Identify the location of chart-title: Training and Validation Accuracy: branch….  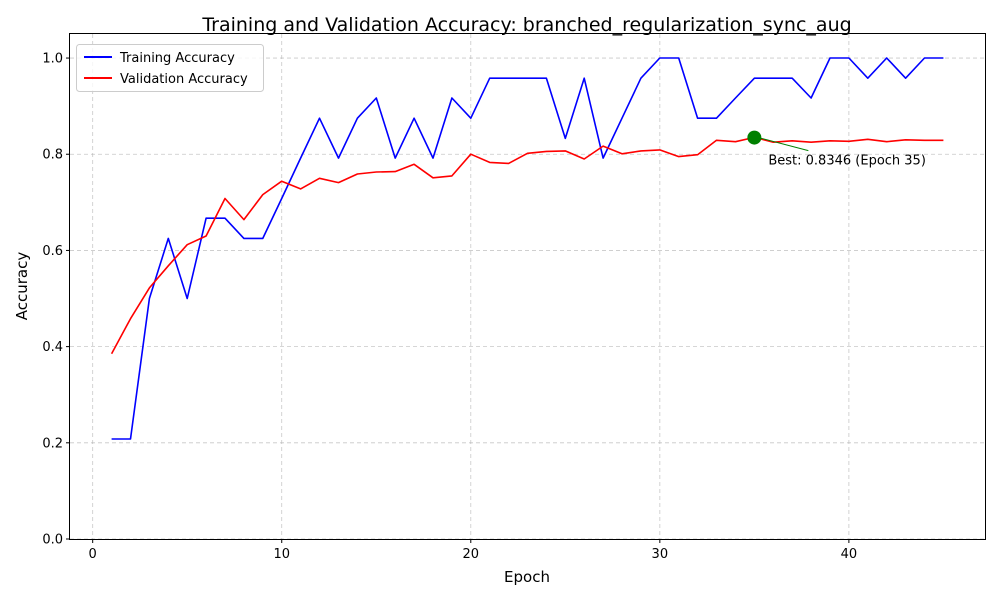
(526, 25).